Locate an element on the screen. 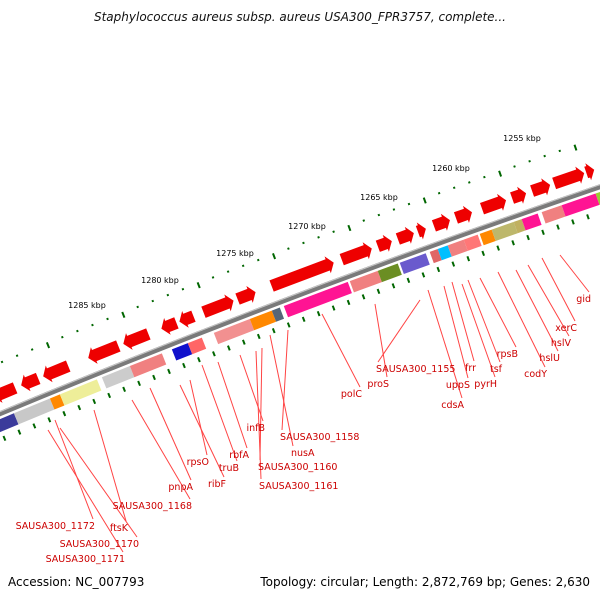 This screenshot has height=600, width=600. gene-label: proS is located at coordinates (378, 384).